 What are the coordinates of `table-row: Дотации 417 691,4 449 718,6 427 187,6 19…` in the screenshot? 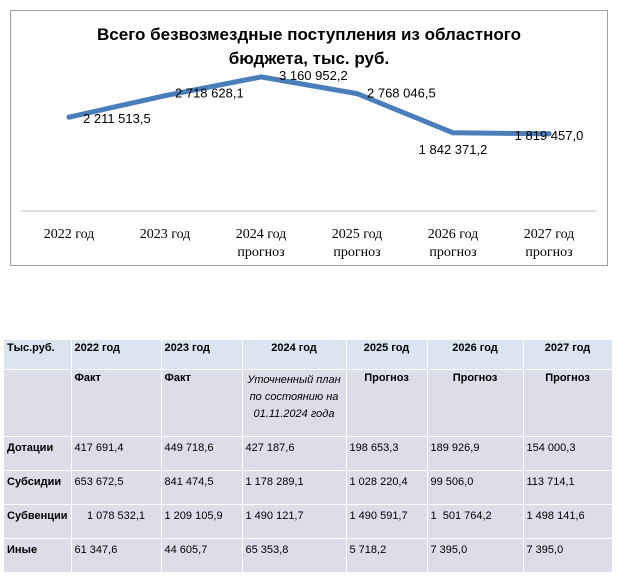 It's located at (308, 453).